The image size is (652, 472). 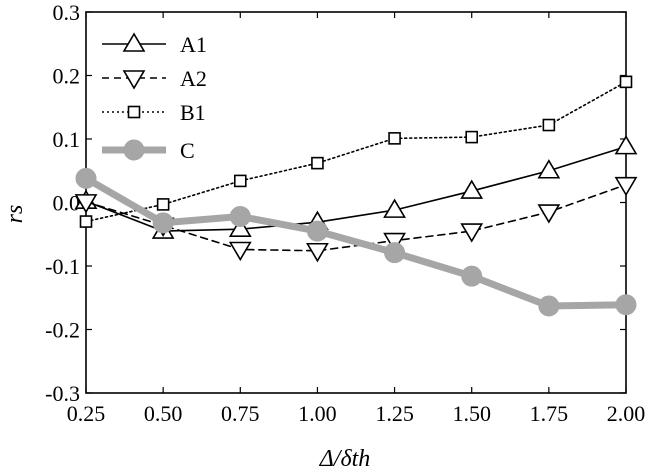 What do you see at coordinates (471, 413) in the screenshot?
I see `x-tick-label: 1.50` at bounding box center [471, 413].